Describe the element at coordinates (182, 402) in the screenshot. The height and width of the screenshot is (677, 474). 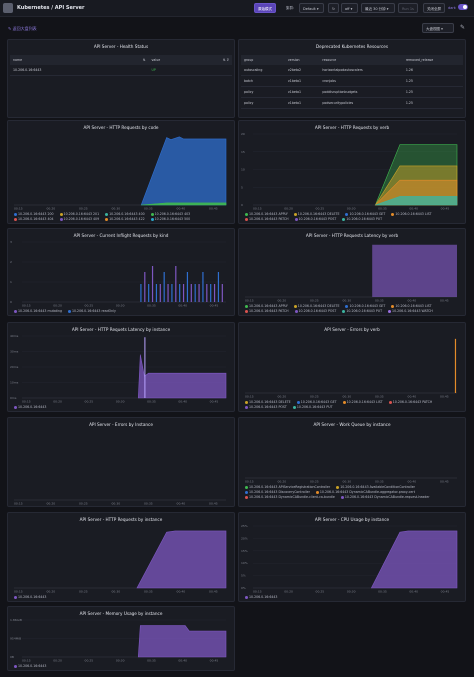
I see `x-tick-label: 00:40` at that location.